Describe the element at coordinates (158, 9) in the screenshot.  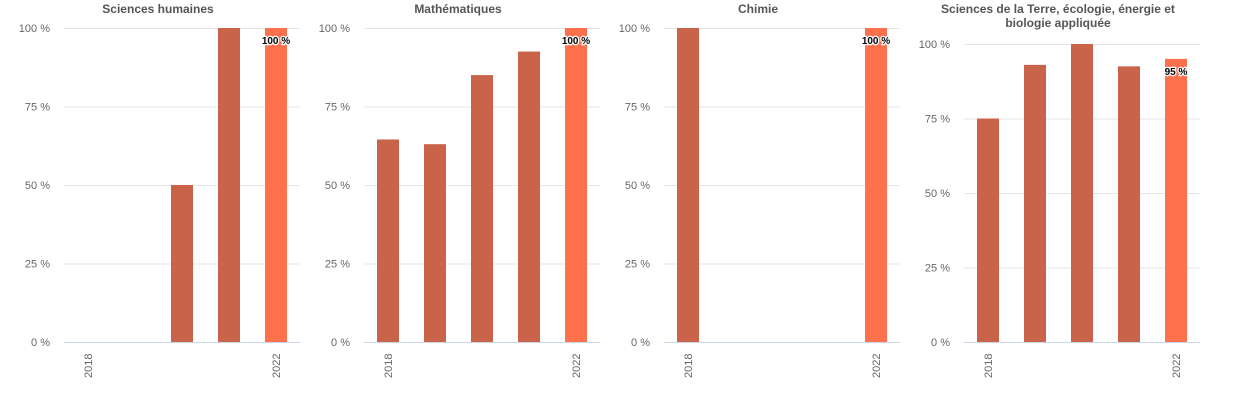
I see `chart-title: Sciences humaines` at that location.